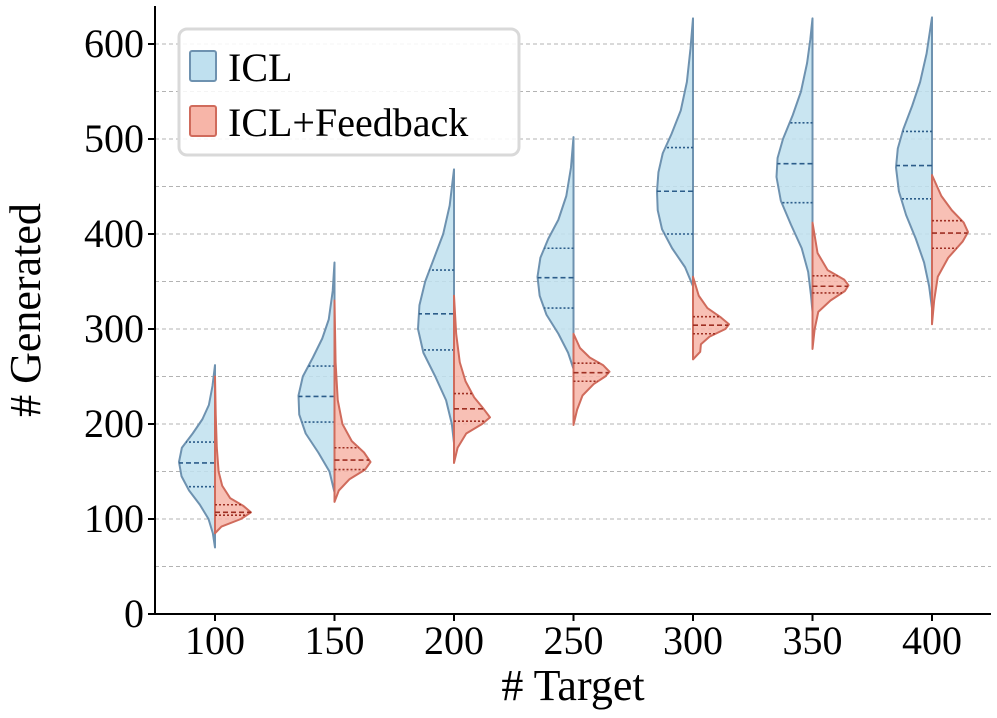 This screenshot has width=997, height=718. What do you see at coordinates (114, 43) in the screenshot?
I see `y-tick-label-600: 600` at bounding box center [114, 43].